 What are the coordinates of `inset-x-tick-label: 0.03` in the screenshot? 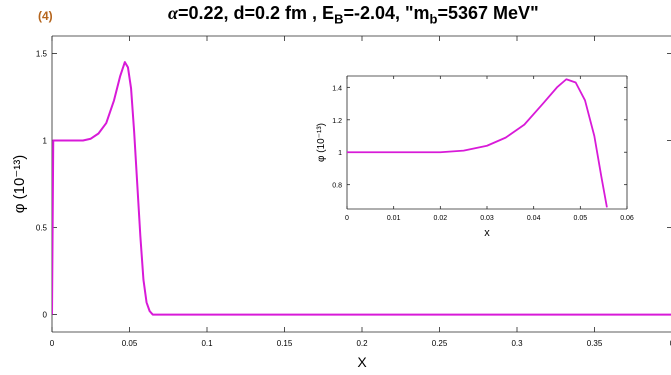 It's located at (487, 218).